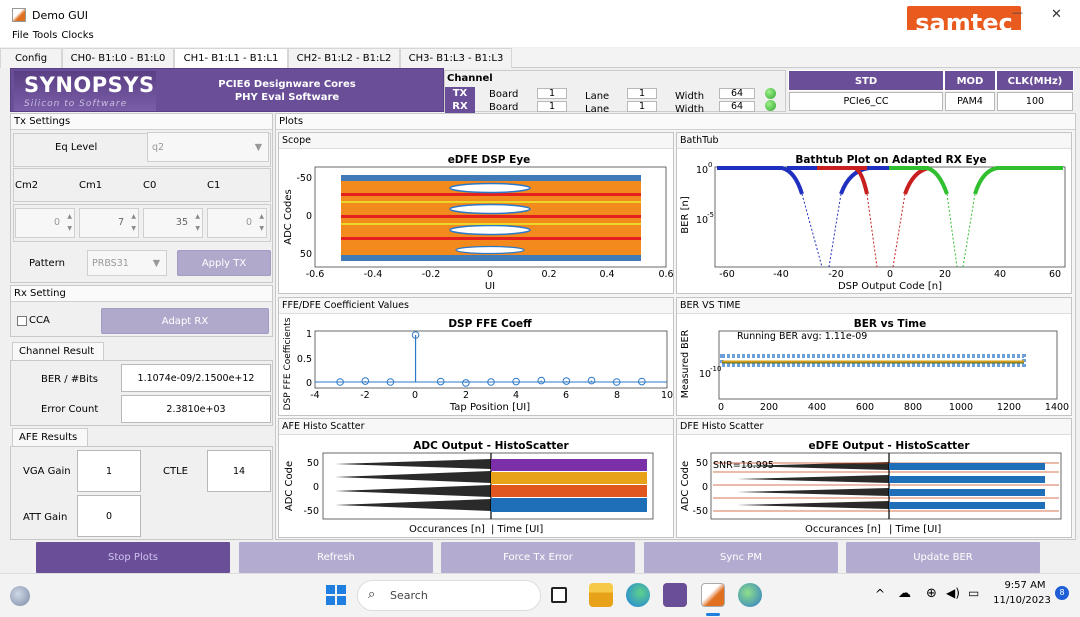 The image size is (1080, 617). Describe the element at coordinates (880, 594) in the screenshot. I see `tray-chevron-icon: ^` at that location.